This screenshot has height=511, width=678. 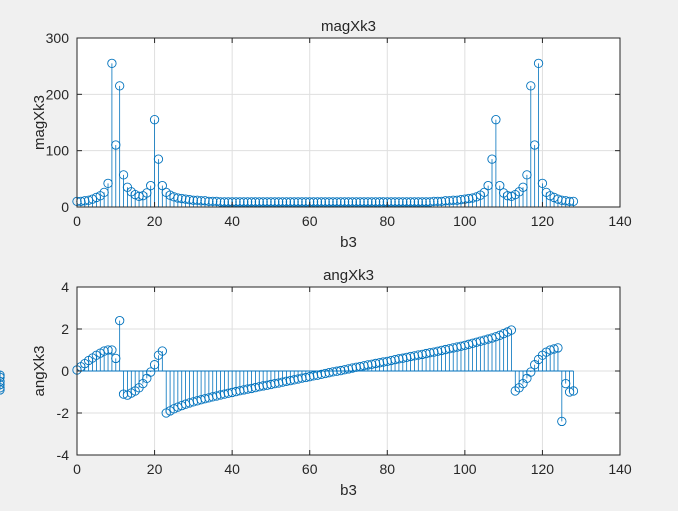 What do you see at coordinates (387, 469) in the screenshot?
I see `ang-x-tick-label: 80` at bounding box center [387, 469].